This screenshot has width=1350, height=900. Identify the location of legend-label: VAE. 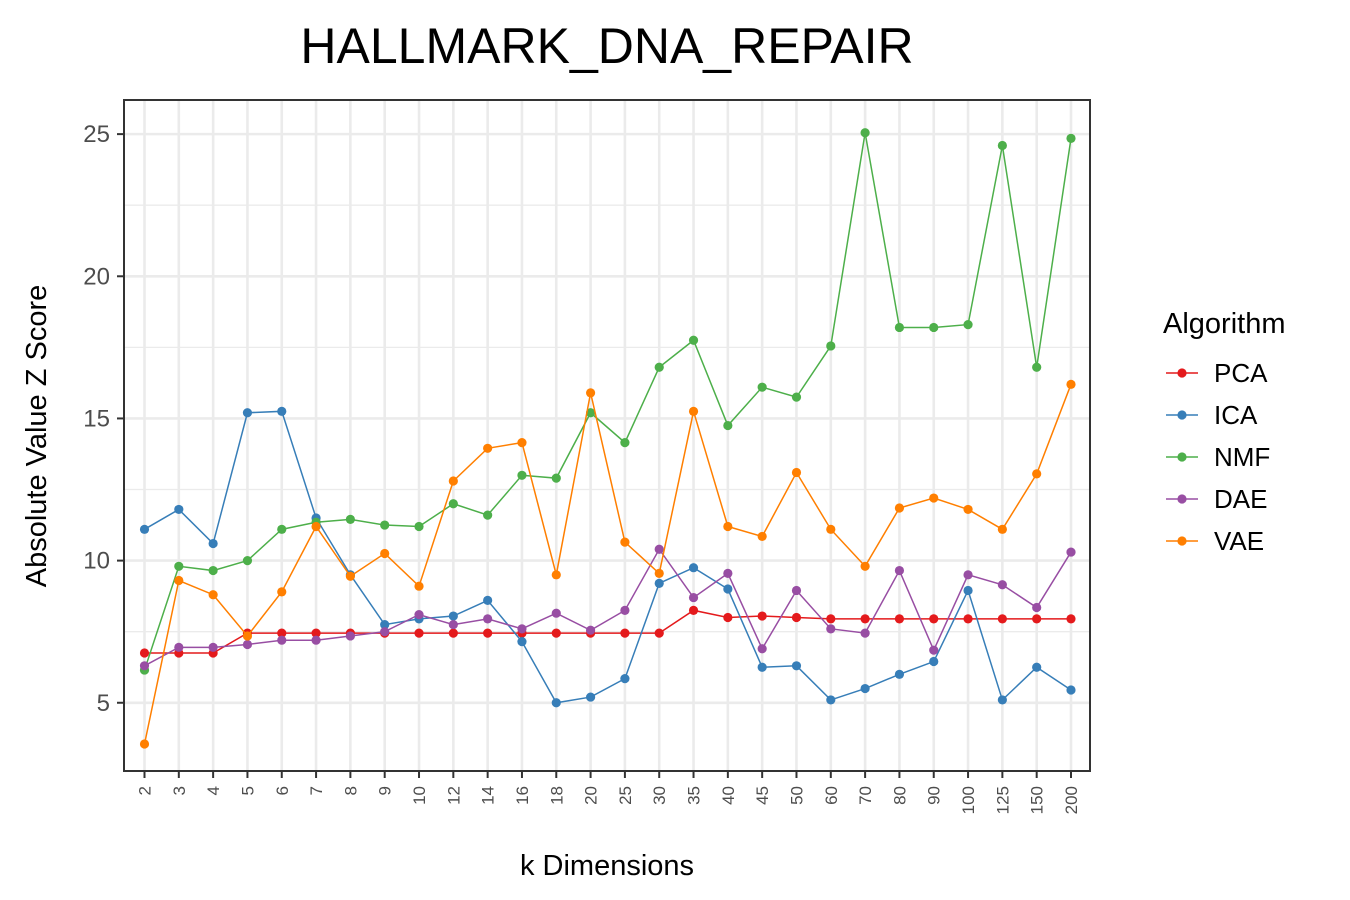
(1239, 541).